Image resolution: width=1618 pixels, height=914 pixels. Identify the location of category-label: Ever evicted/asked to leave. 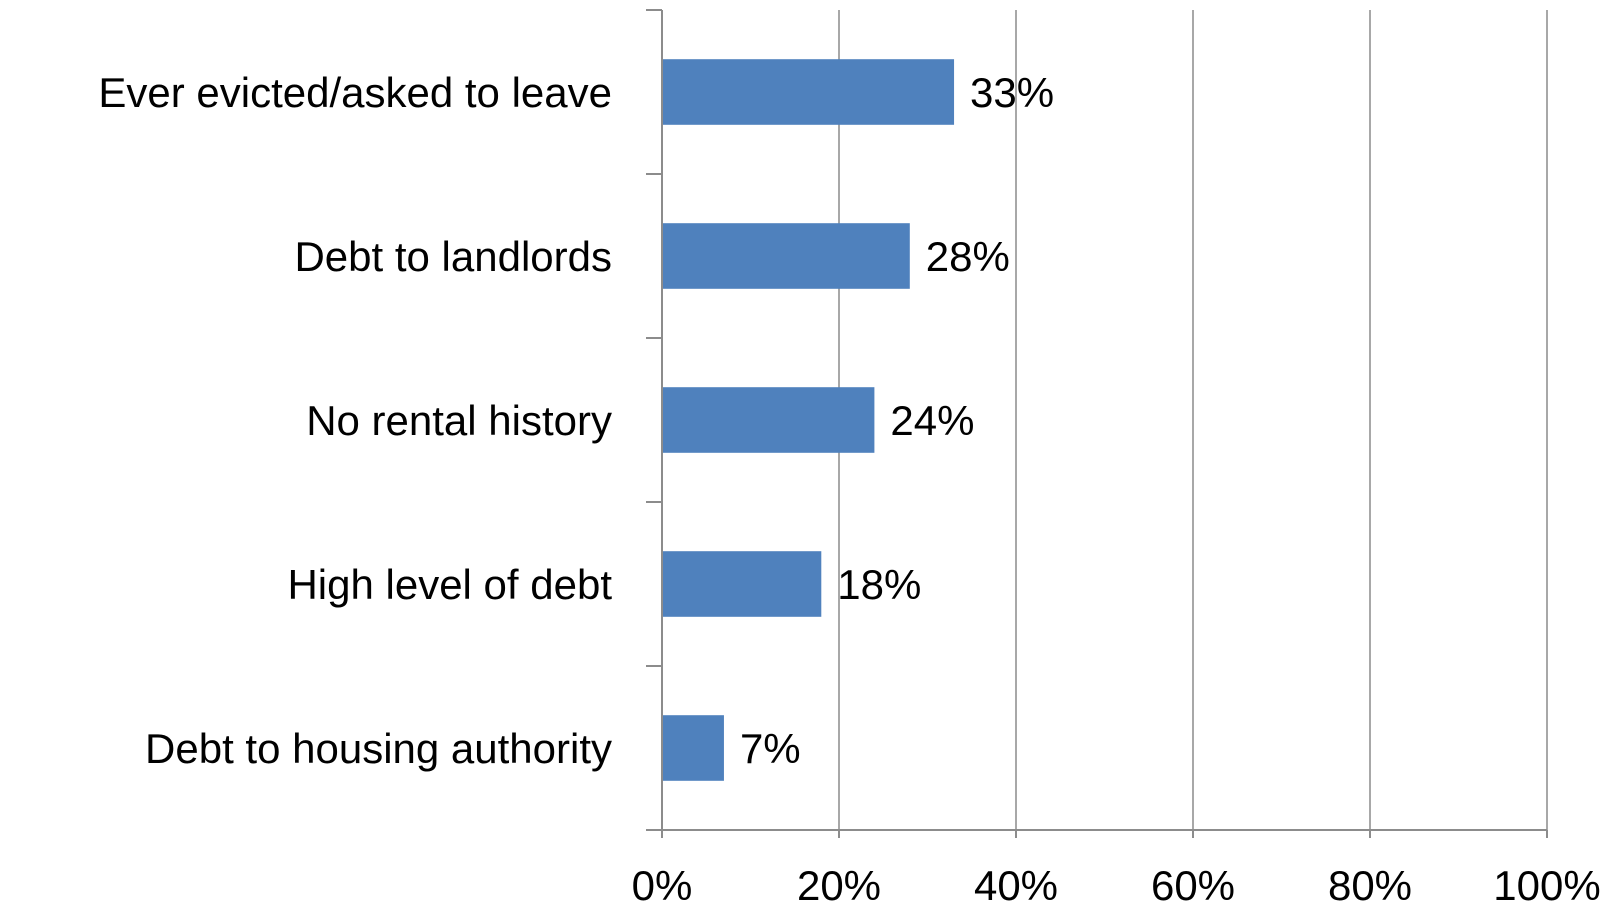
(355, 92).